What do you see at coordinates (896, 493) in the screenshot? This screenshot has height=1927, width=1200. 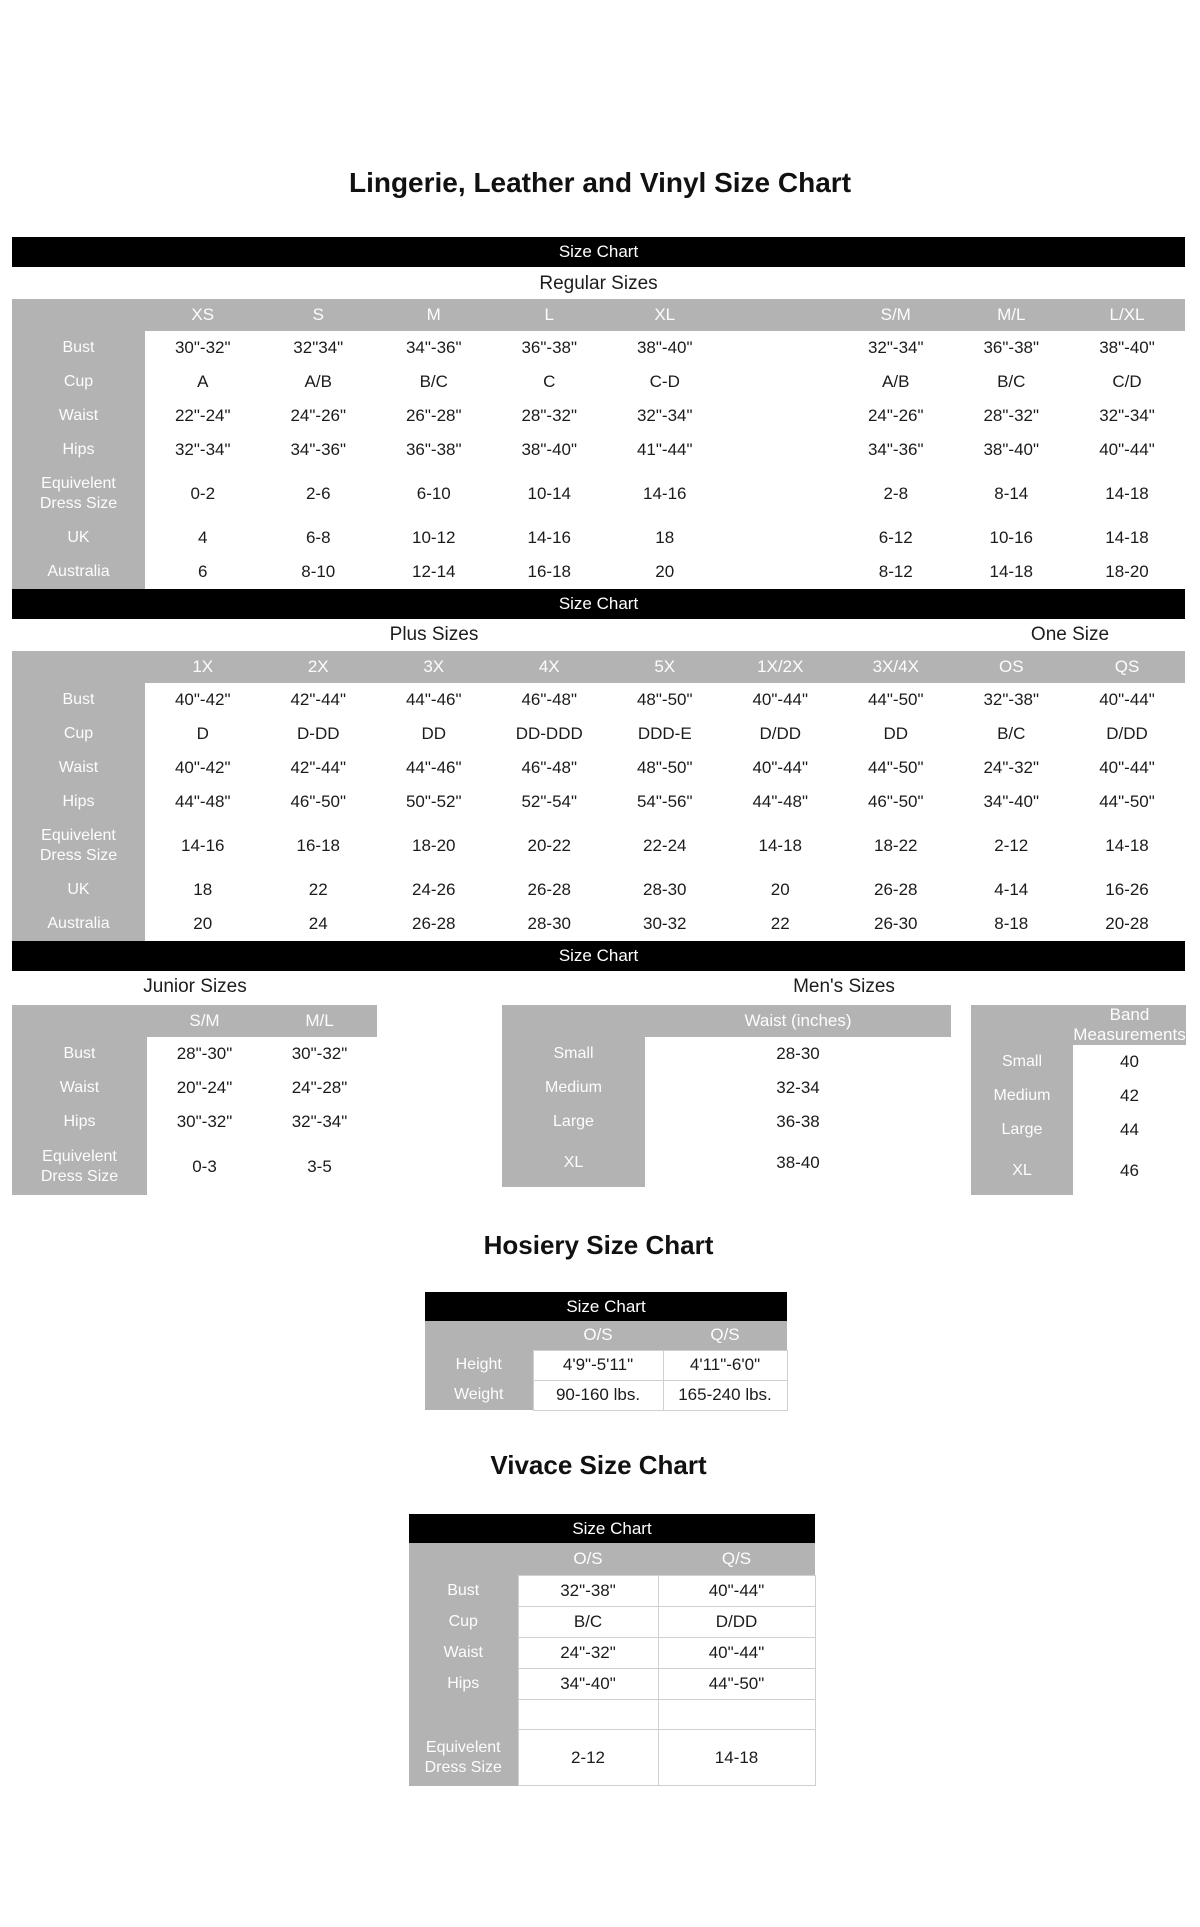 I see `cell-value: 2-8` at bounding box center [896, 493].